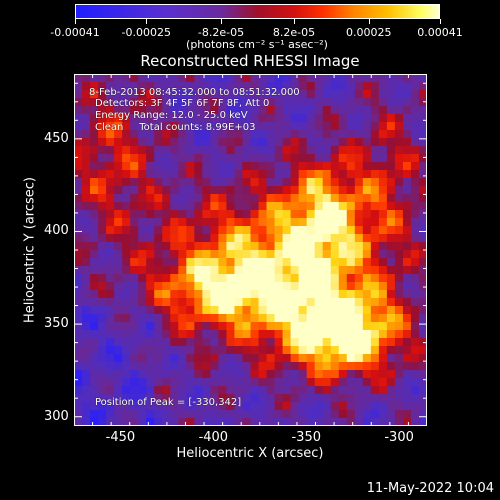 The width and height of the screenshot is (500, 500). What do you see at coordinates (175, 127) in the screenshot?
I see `annotation-method-counts: Clean Total counts: 8.99E+03` at bounding box center [175, 127].